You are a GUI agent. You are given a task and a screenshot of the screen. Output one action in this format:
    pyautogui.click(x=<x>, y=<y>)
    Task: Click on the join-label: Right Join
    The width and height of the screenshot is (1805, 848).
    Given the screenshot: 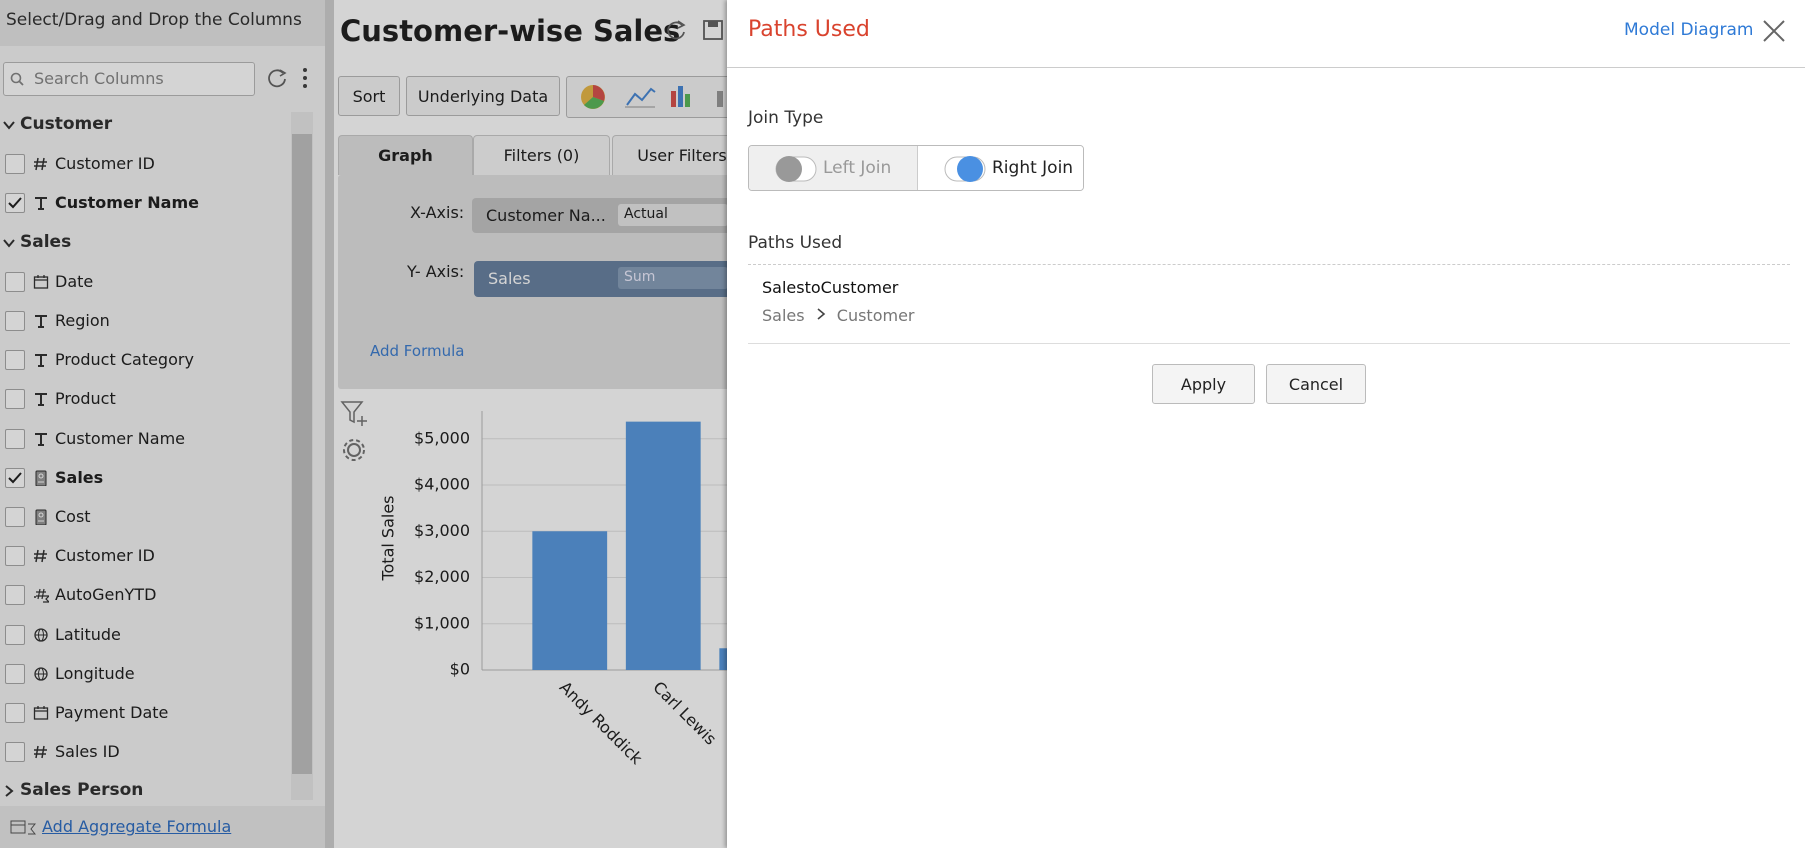 What is the action you would take?
    pyautogui.click(x=1033, y=168)
    